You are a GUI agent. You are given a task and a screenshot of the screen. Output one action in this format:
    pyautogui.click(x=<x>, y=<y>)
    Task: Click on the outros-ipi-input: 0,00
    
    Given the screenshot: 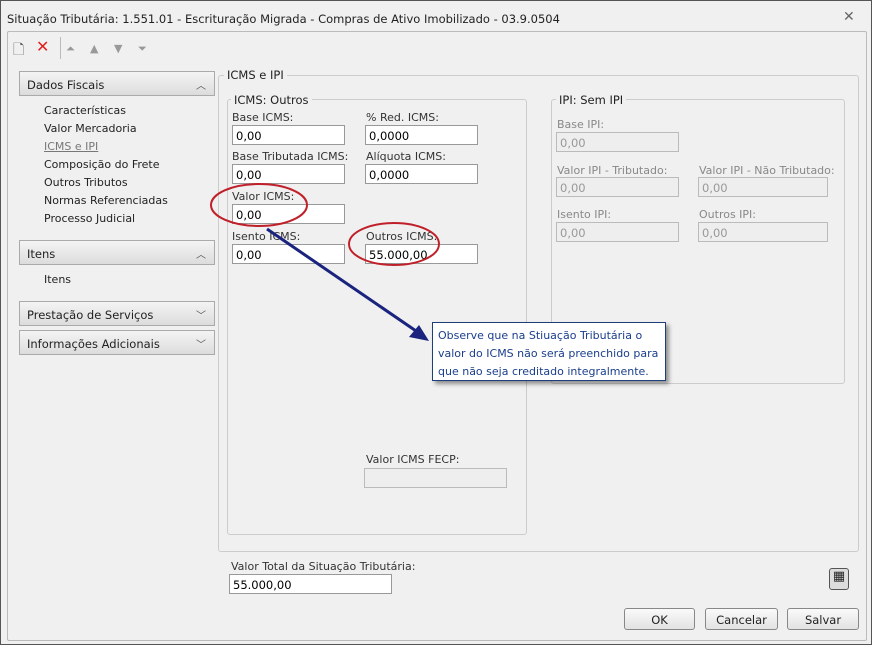 What is the action you would take?
    pyautogui.click(x=763, y=232)
    